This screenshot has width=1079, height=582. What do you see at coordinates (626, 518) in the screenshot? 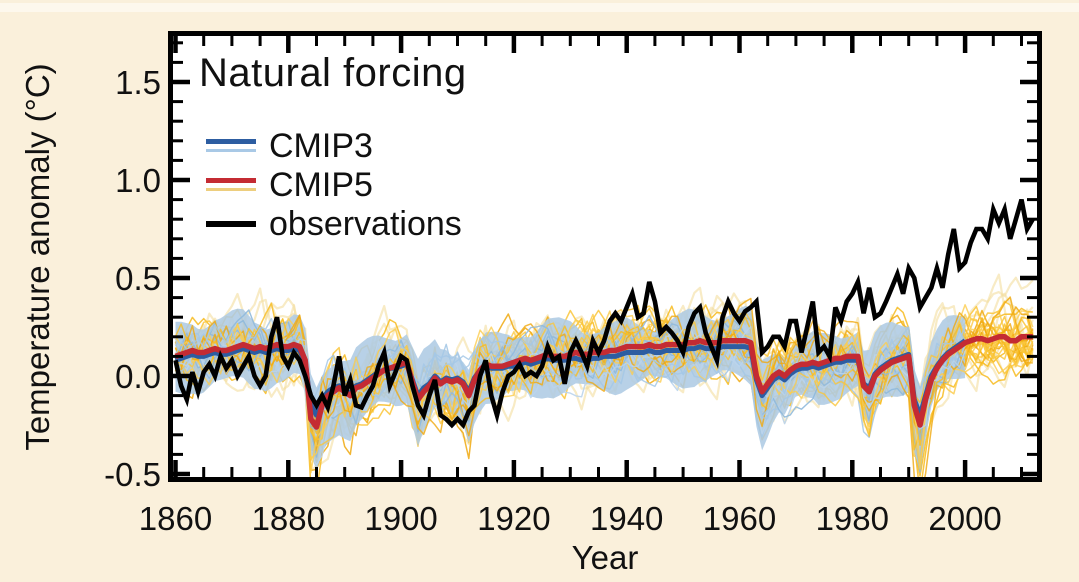
I see `x-tick-label: 1940` at bounding box center [626, 518].